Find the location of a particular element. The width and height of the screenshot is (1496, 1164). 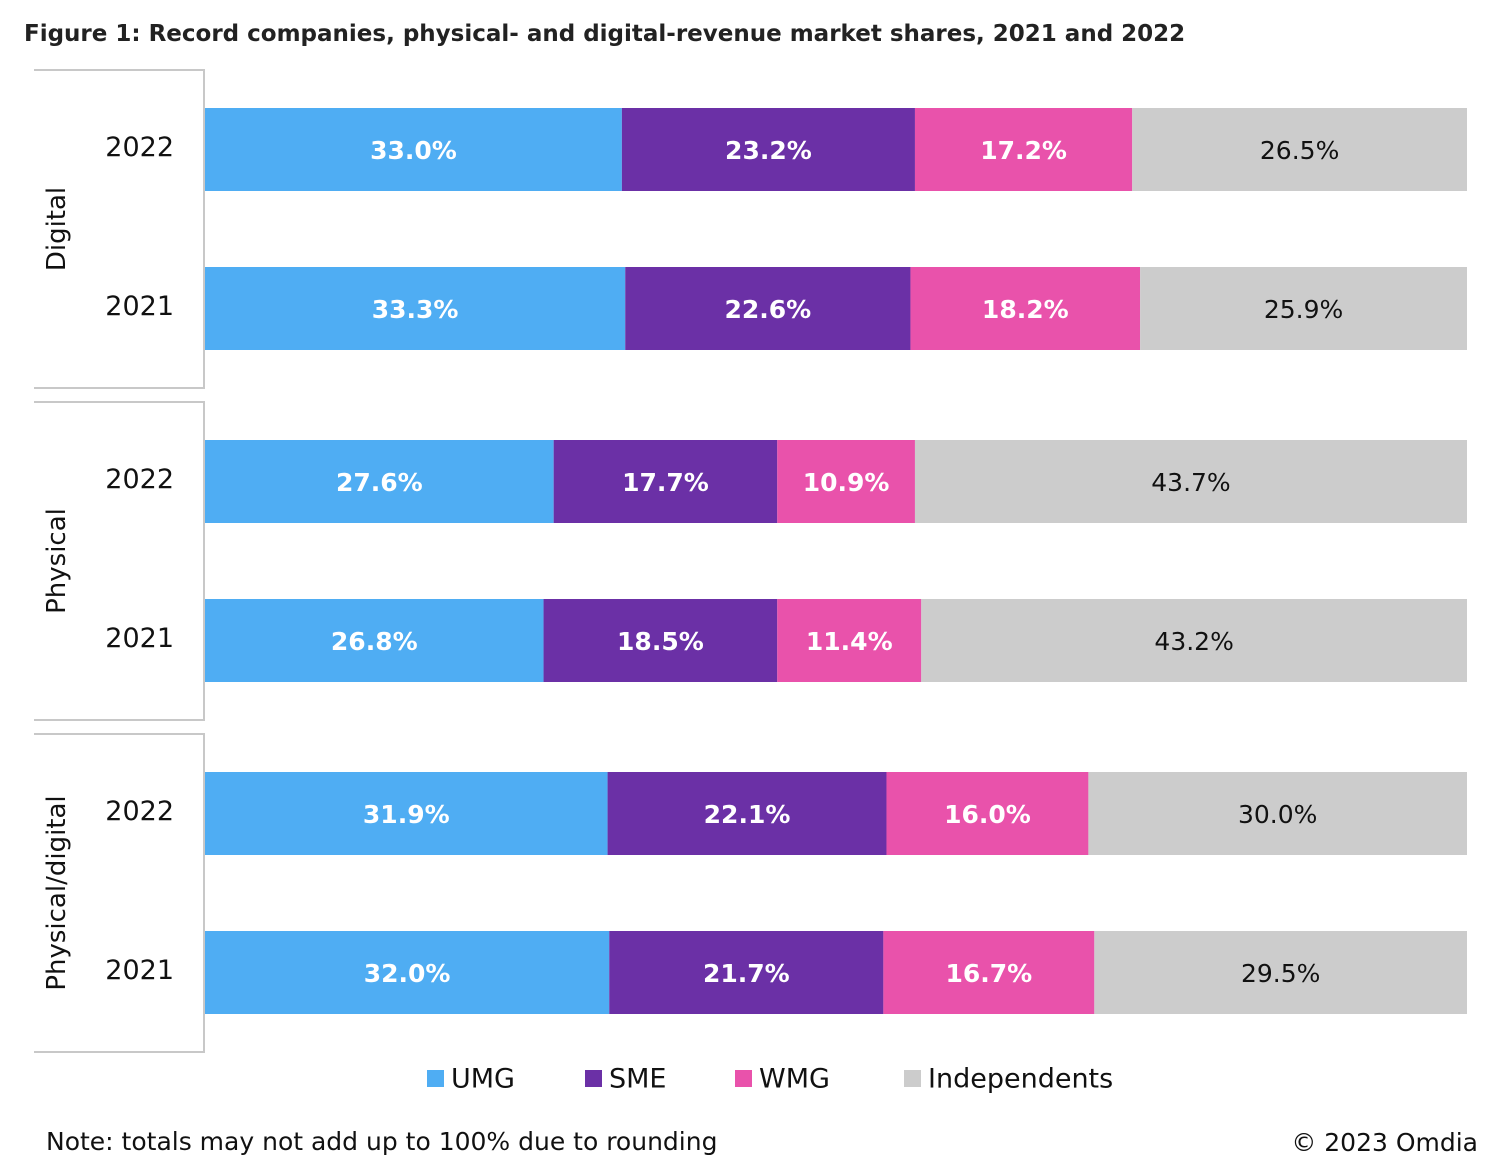

data-label: 33.3% is located at coordinates (415, 309).